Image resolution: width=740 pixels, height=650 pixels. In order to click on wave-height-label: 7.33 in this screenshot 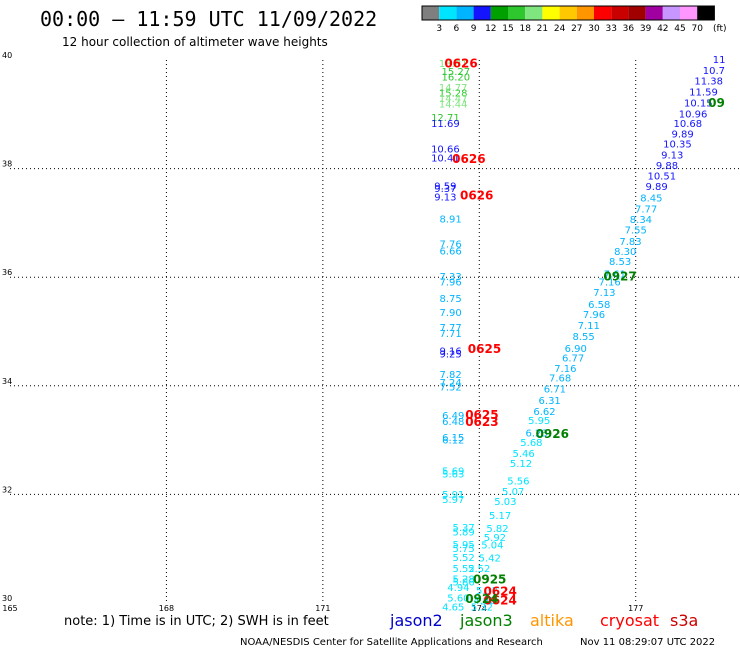, I will do `click(450, 277)`.